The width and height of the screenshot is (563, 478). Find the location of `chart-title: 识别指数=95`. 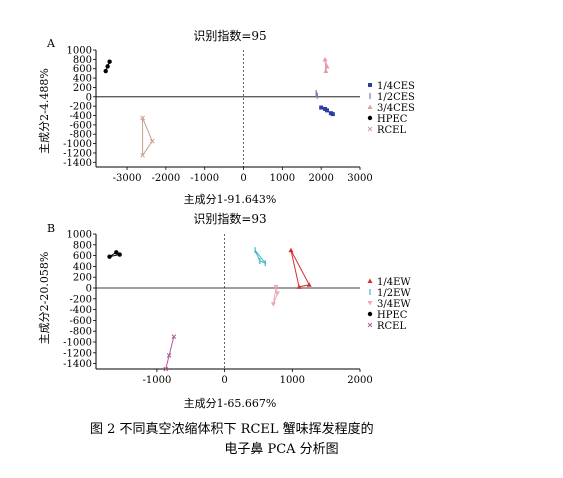

chart-title: 识别指数=95 is located at coordinates (229, 35).